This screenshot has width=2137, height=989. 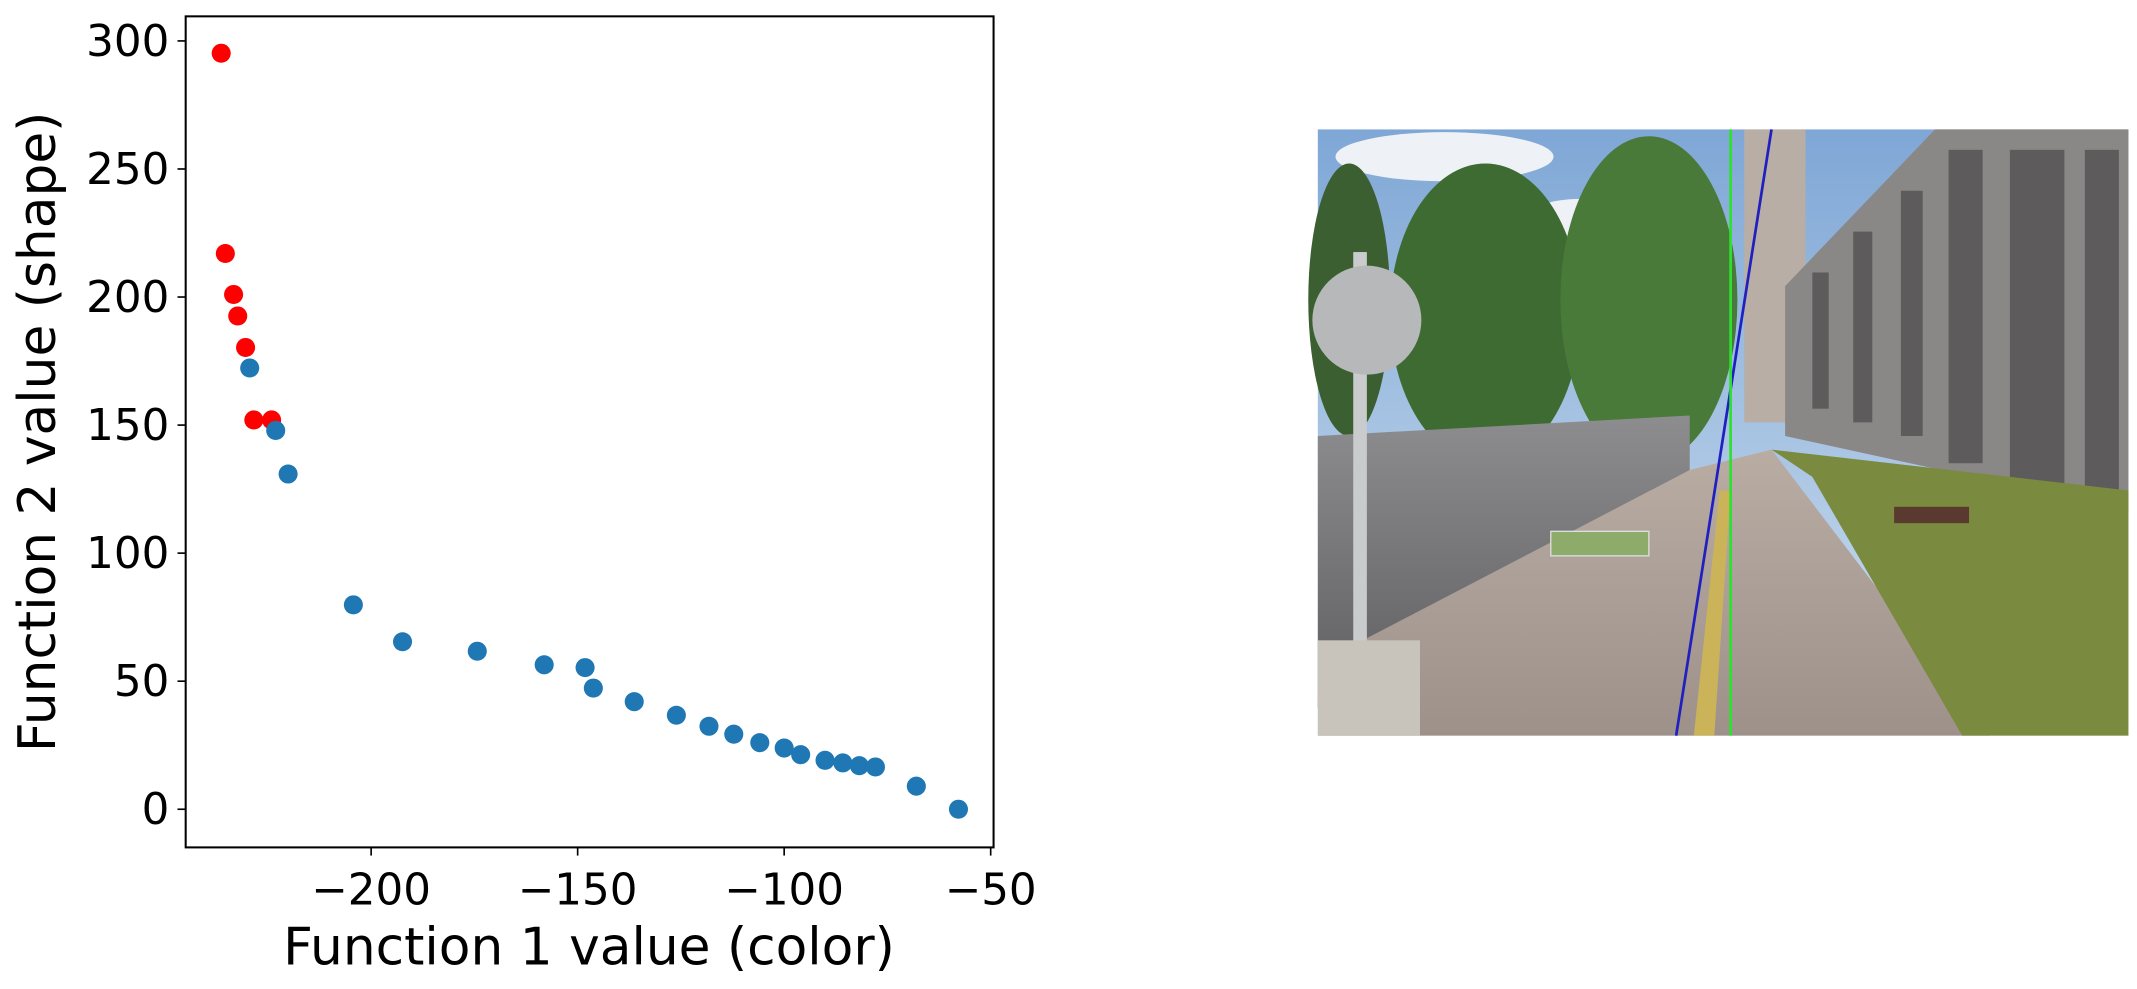 I want to click on y-tick-label: 200, so click(x=127, y=298).